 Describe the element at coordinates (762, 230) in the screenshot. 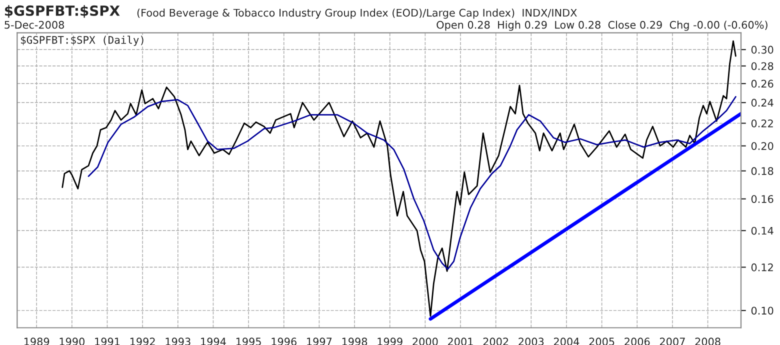

I see `y-tick-label: 0.14` at that location.